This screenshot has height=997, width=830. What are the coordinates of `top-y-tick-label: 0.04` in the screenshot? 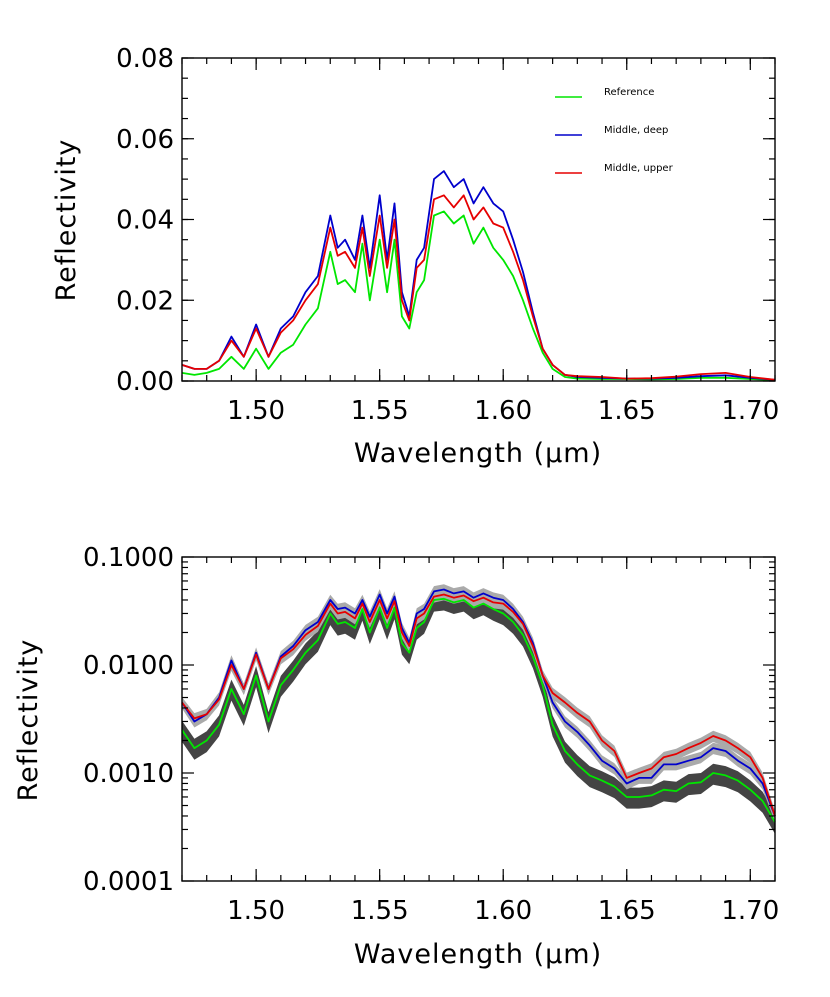 It's located at (145, 221).